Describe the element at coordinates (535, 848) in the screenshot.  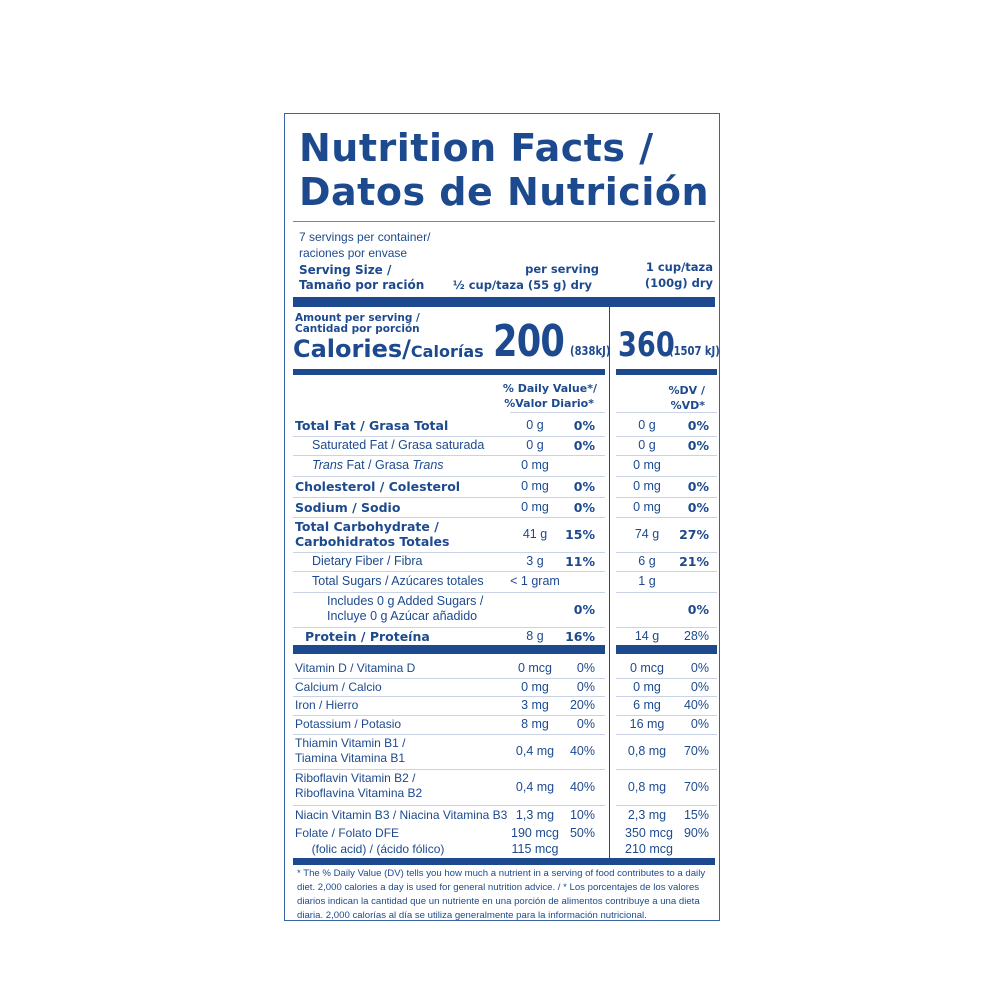
I see `amount-per-serving: 115 mcg` at that location.